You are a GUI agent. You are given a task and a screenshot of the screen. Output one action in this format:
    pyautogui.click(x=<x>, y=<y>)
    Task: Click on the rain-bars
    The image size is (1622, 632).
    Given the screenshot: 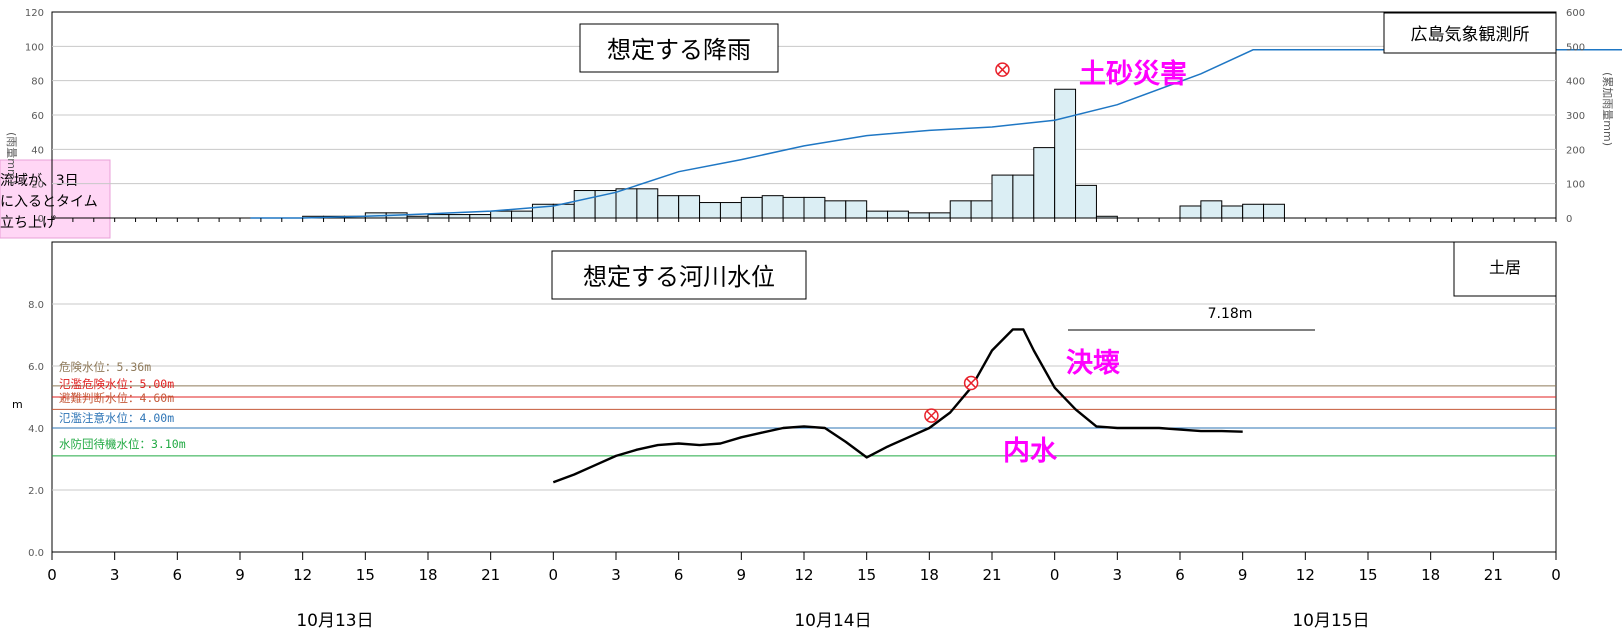 What is the action you would take?
    pyautogui.click(x=793, y=153)
    